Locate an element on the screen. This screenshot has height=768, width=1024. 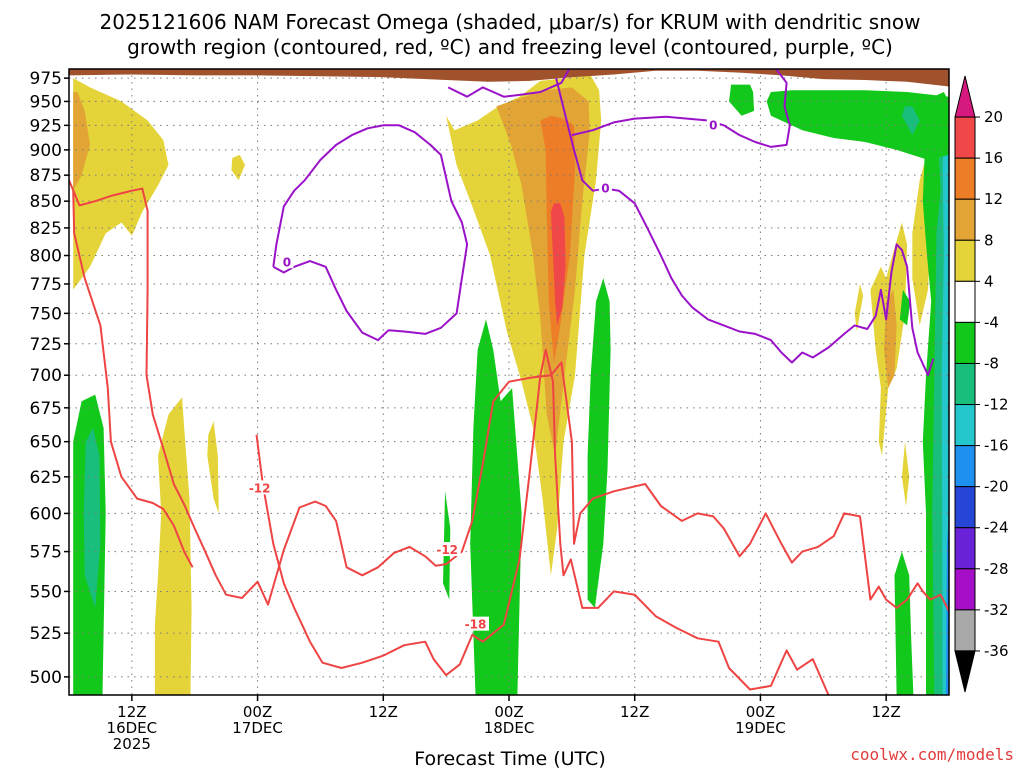
dgz-contour-label-0: -18 is located at coordinates (476, 625).